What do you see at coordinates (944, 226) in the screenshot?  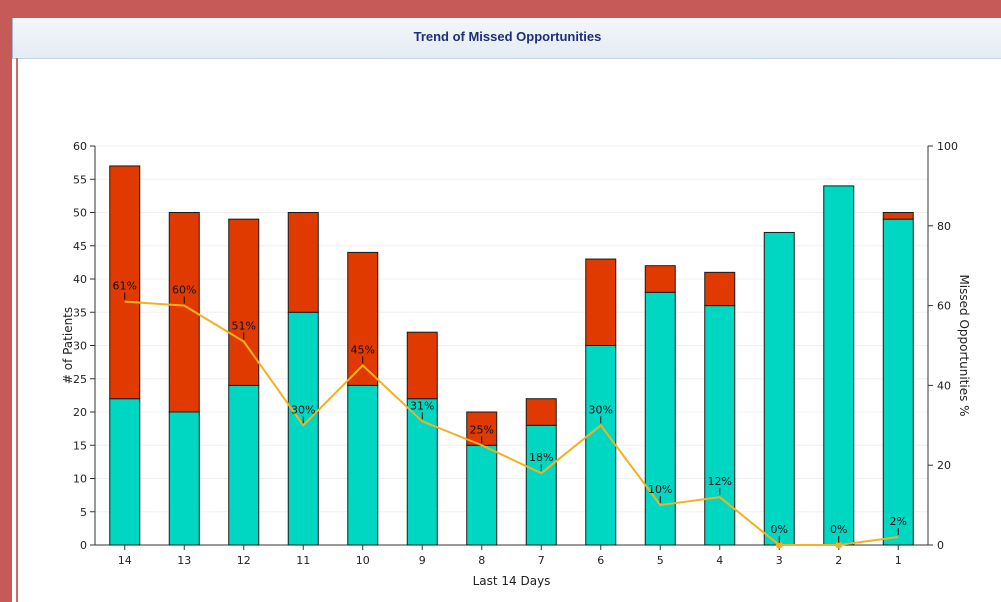 I see `y2-tick-label: 80` at bounding box center [944, 226].